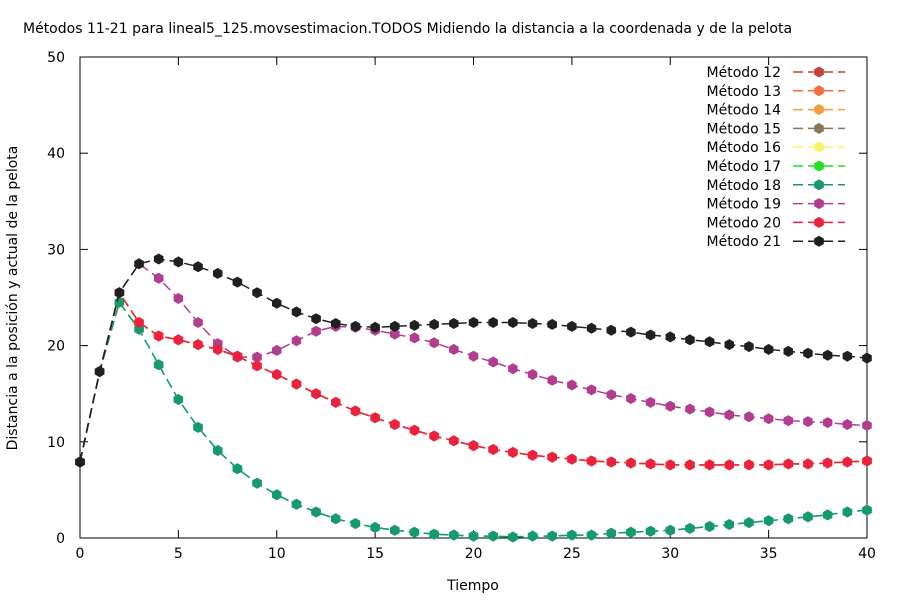 This screenshot has height=600, width=900. Describe the element at coordinates (744, 167) in the screenshot. I see `legend-label: Método 17` at that location.